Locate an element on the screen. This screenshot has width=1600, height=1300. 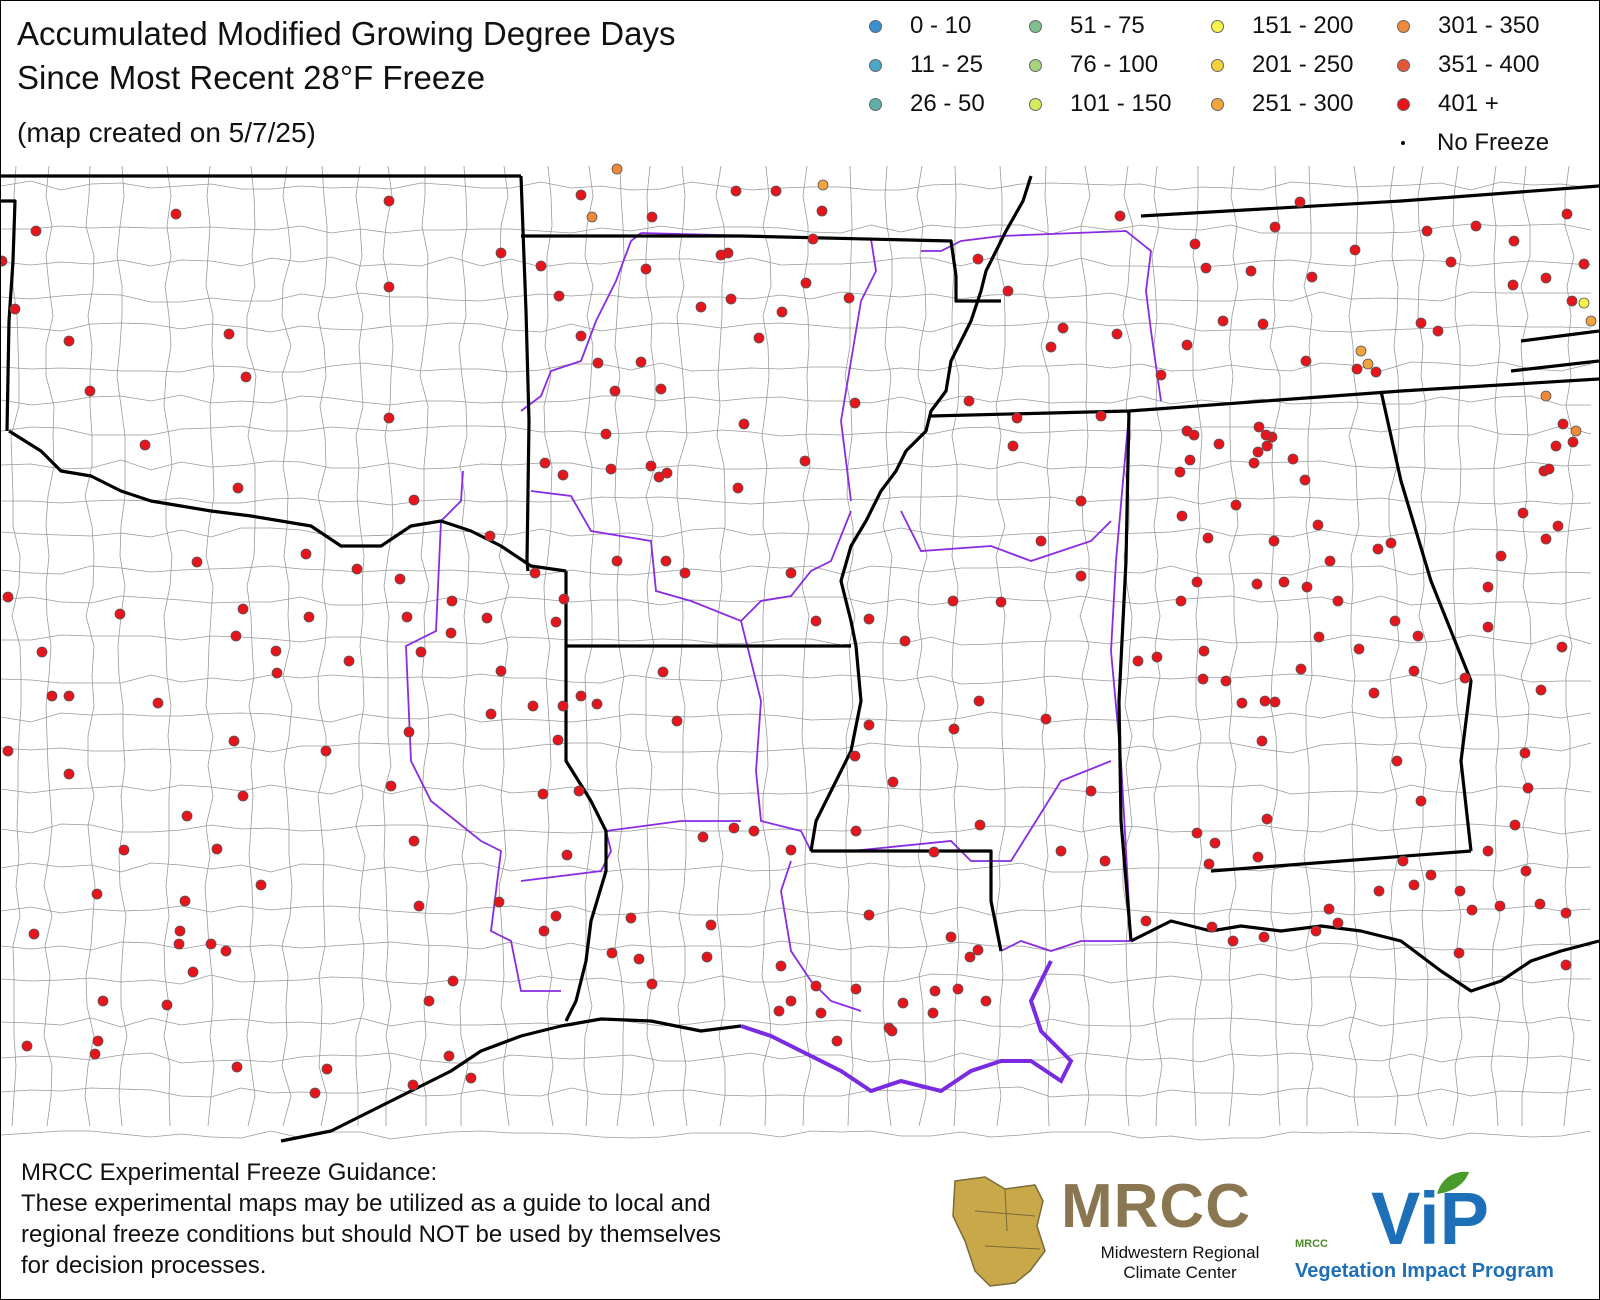
legend-item: No Freeze is located at coordinates (1473, 143).